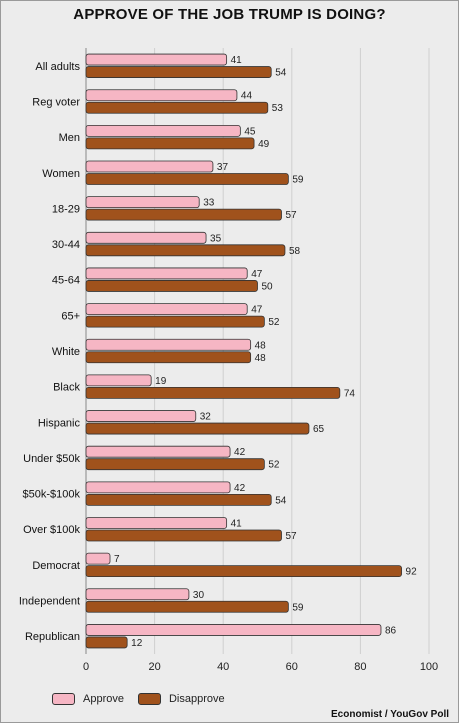  I want to click on approve-value-label: 48, so click(261, 345).